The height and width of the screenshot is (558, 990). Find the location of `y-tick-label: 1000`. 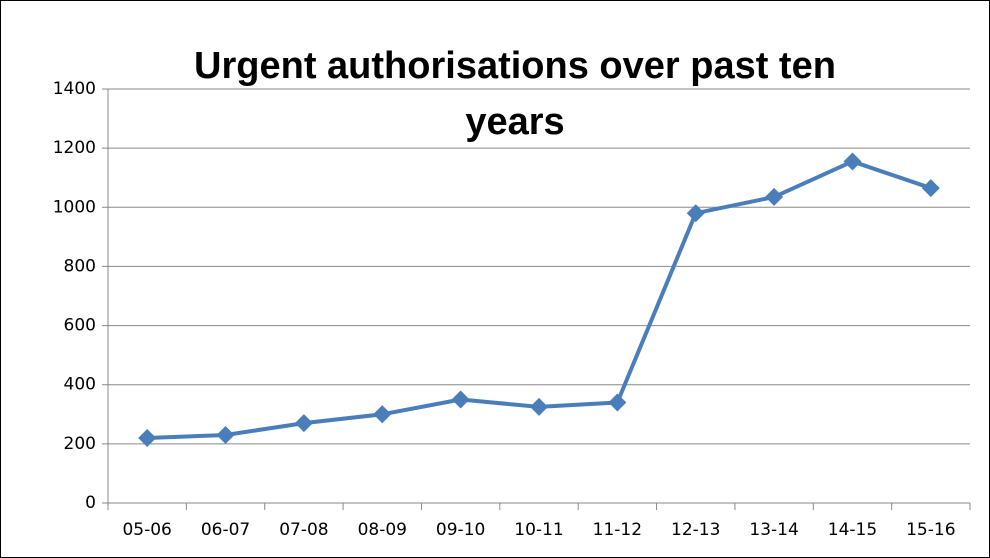

y-tick-label: 1000 is located at coordinates (74, 207).